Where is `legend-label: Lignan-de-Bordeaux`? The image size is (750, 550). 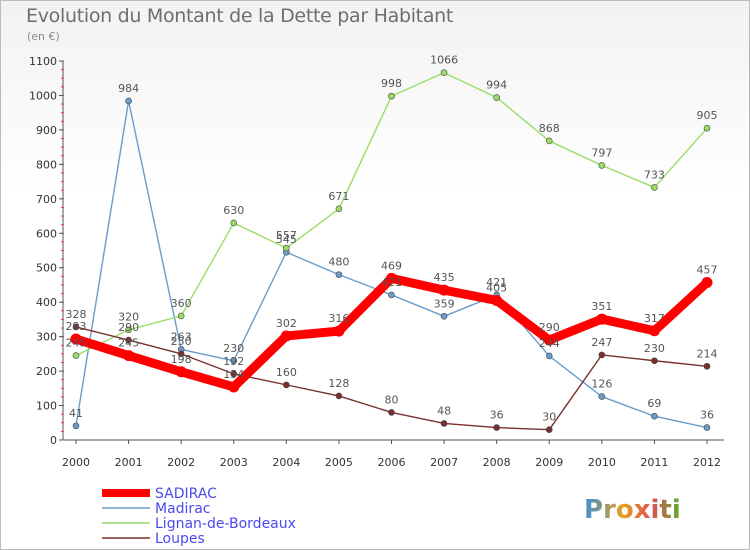
legend-label: Lignan-de-Bordeaux is located at coordinates (225, 524).